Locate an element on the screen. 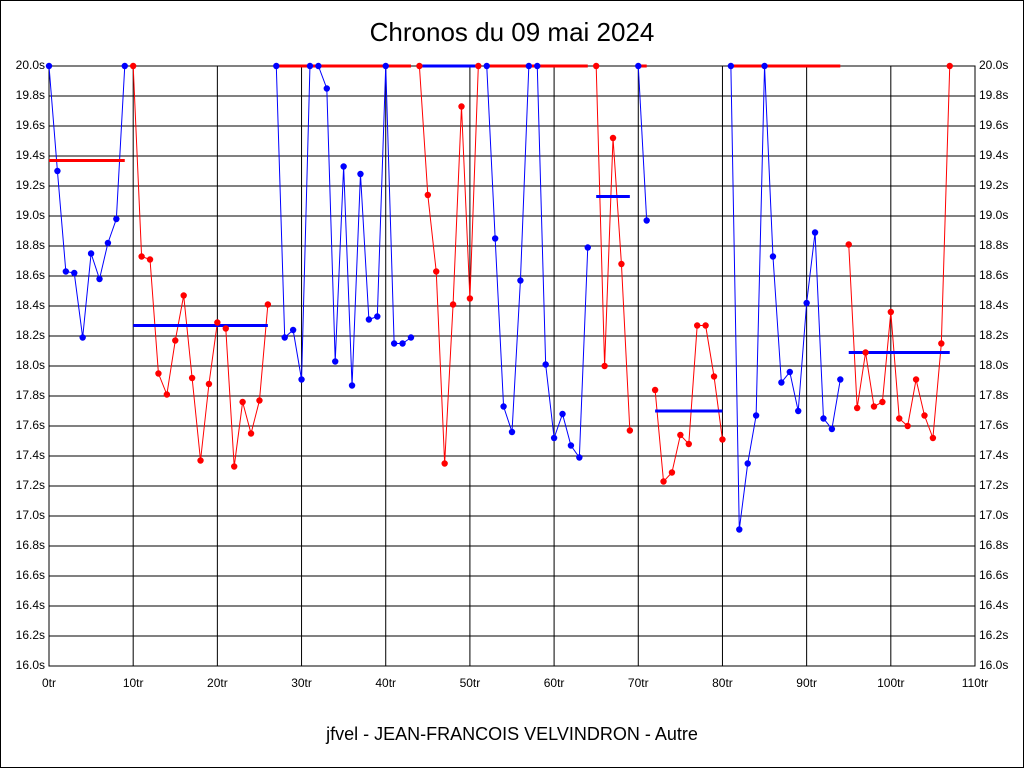  y2-tick-label: 16.0s is located at coordinates (993, 665).